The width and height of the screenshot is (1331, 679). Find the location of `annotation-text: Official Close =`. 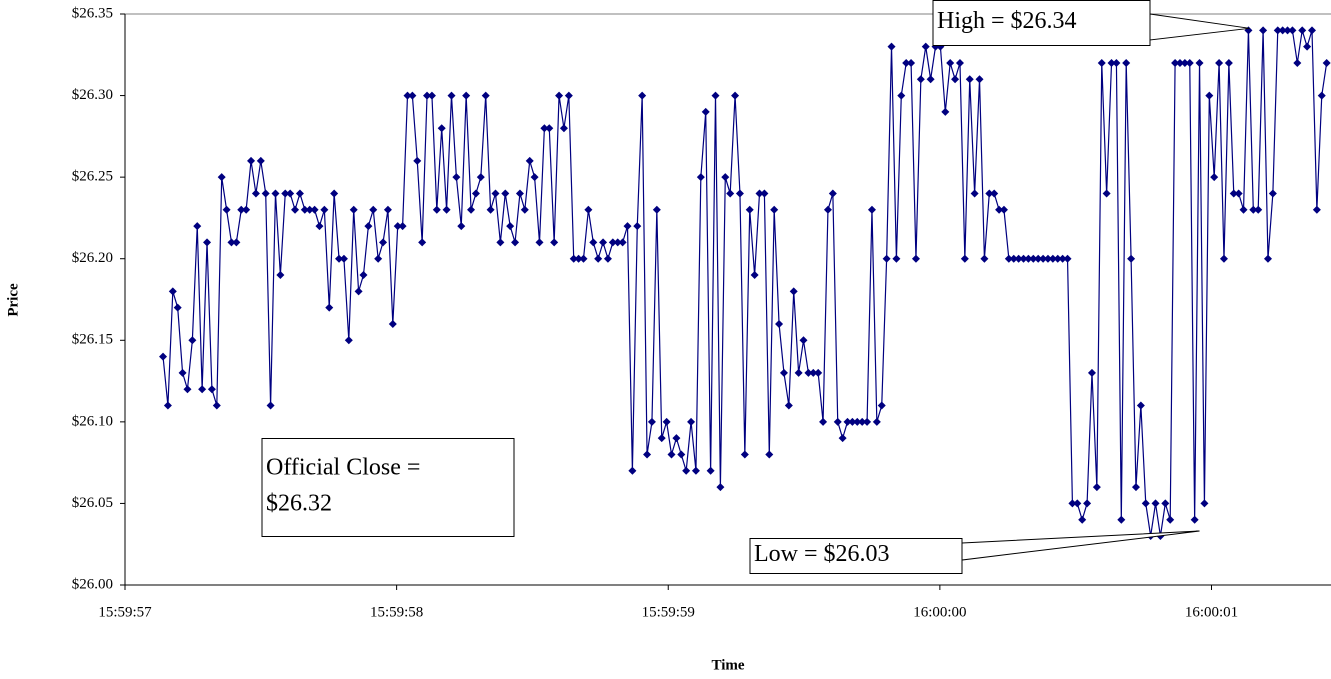

annotation-text: Official Close = is located at coordinates (343, 468).